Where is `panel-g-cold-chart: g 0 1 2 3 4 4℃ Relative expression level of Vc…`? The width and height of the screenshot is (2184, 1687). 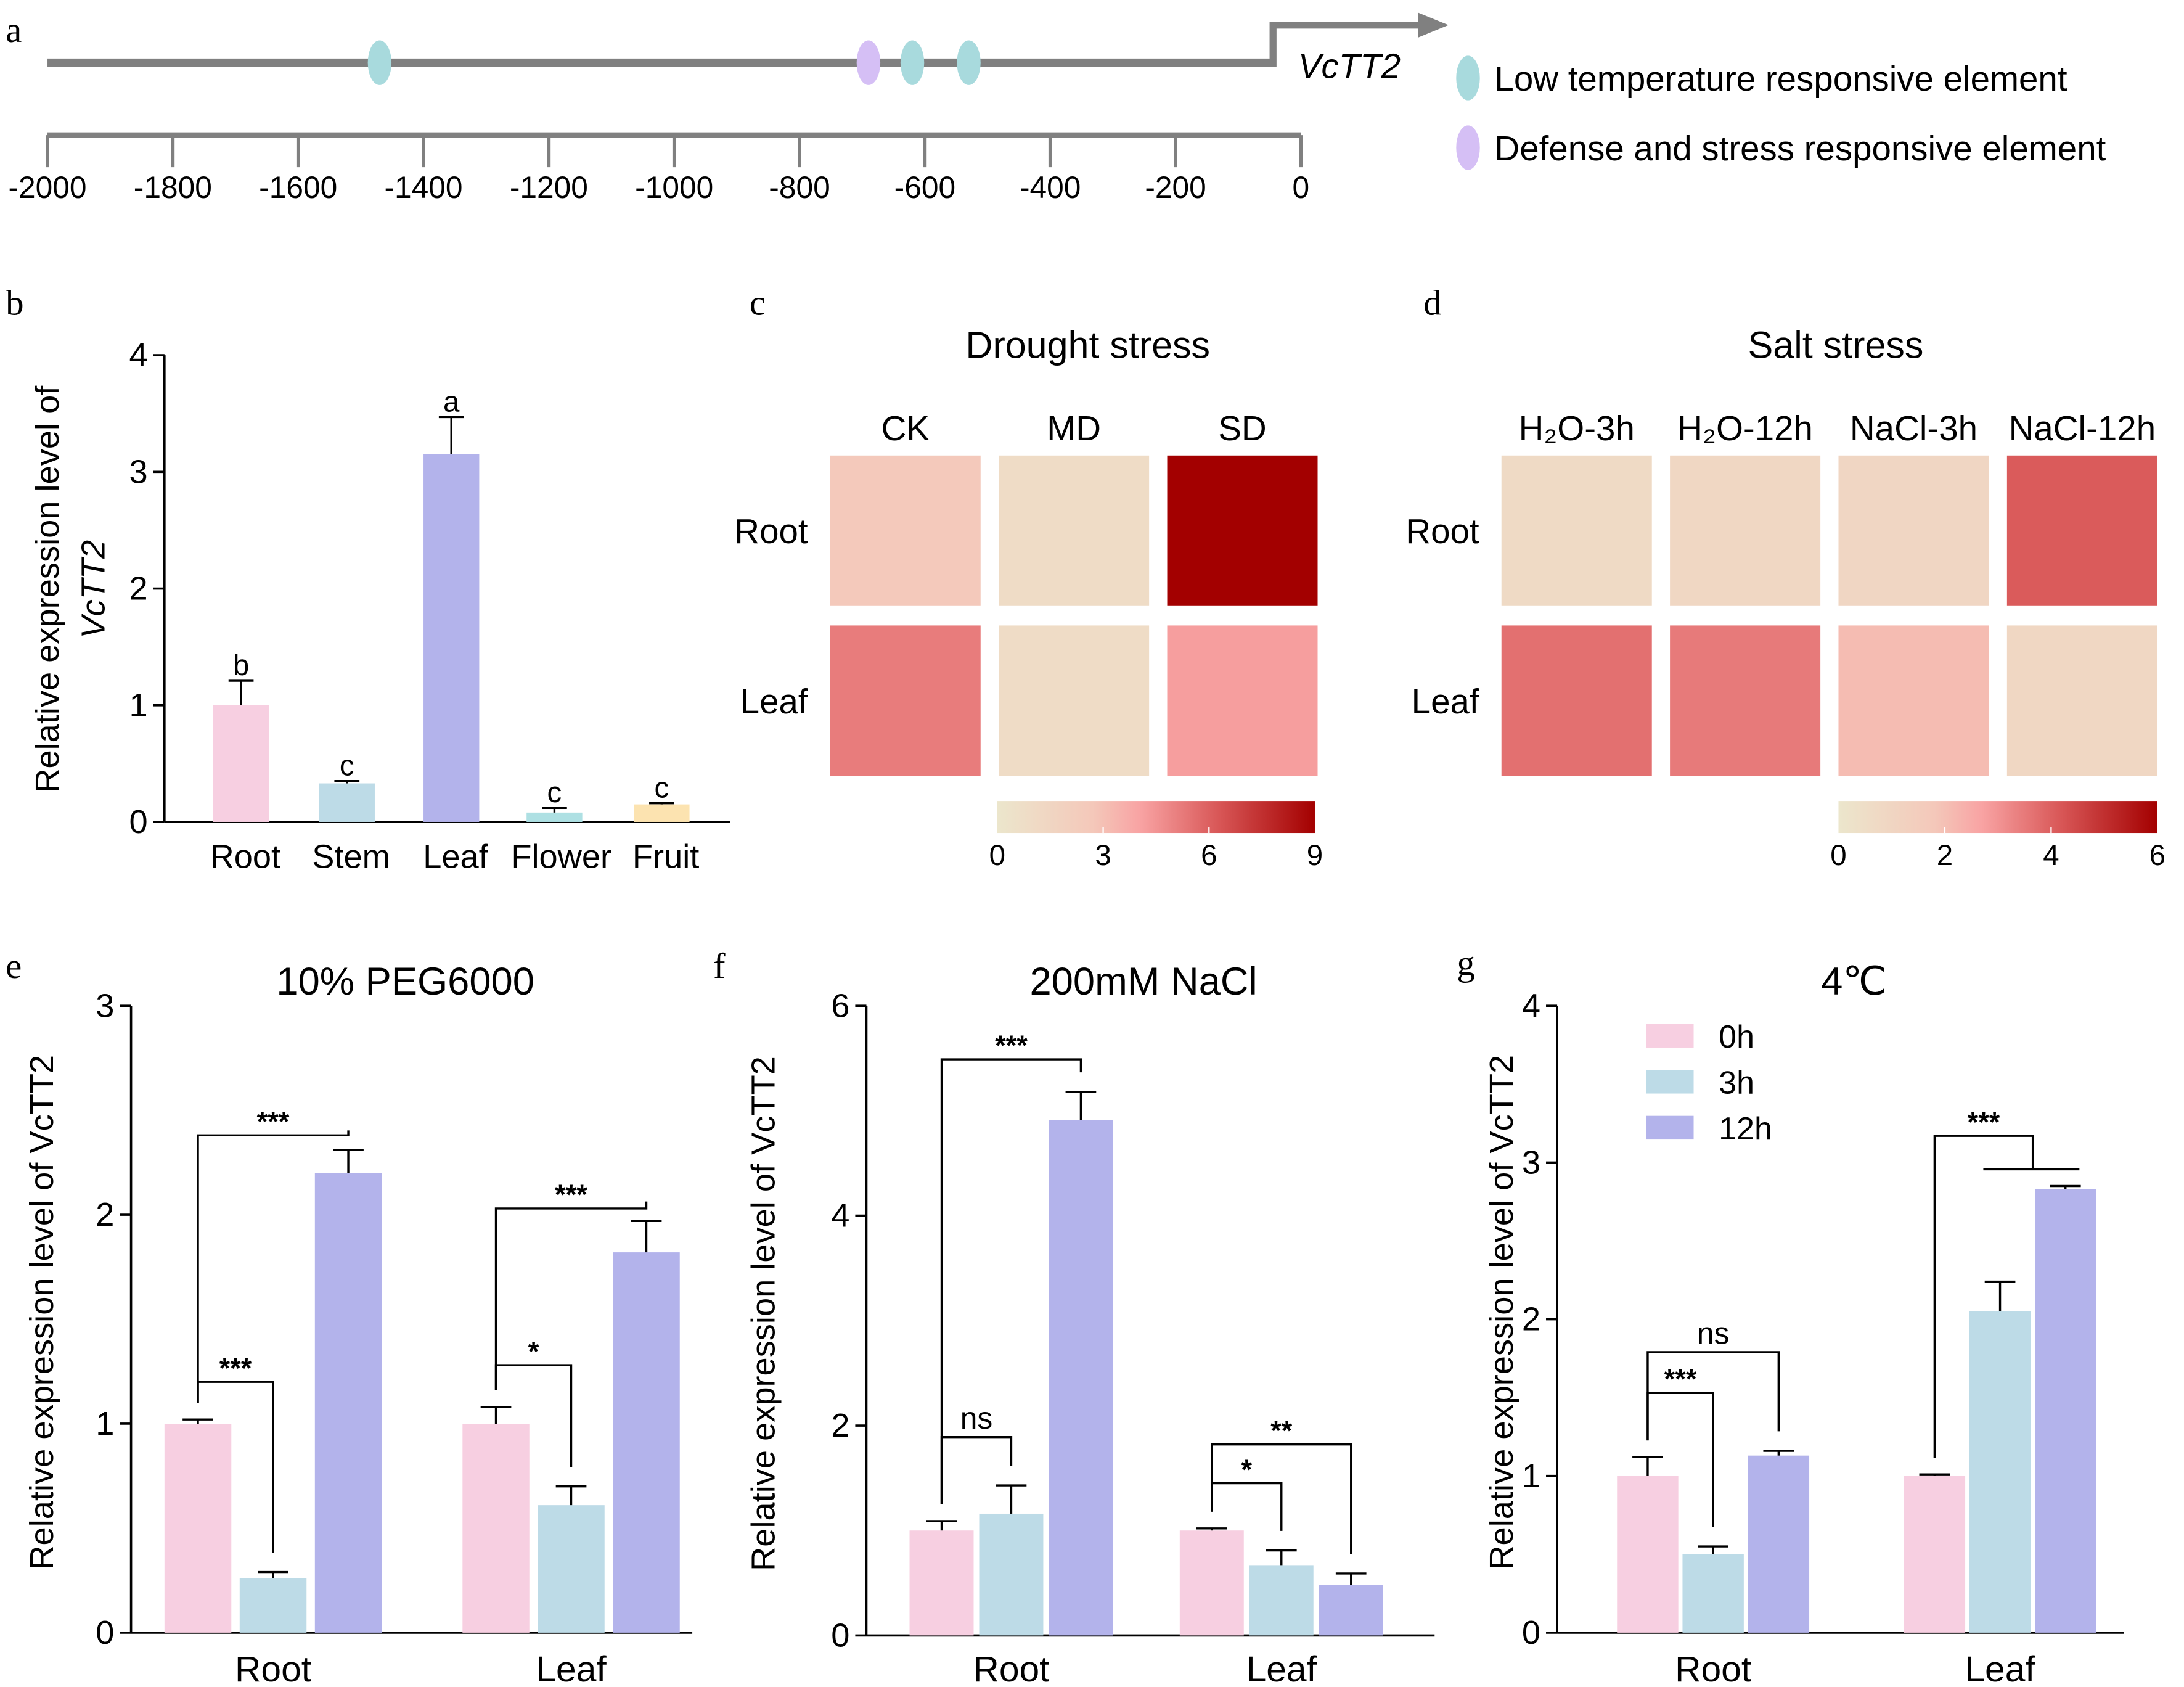 panel-g-cold-chart: g 0 1 2 3 4 4℃ Relative expression level of Vc… is located at coordinates (1791, 1315).